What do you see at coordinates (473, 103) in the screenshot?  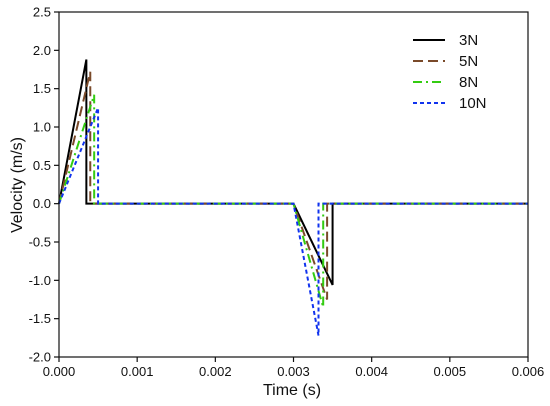 I see `legend-label-10n: 10N` at bounding box center [473, 103].